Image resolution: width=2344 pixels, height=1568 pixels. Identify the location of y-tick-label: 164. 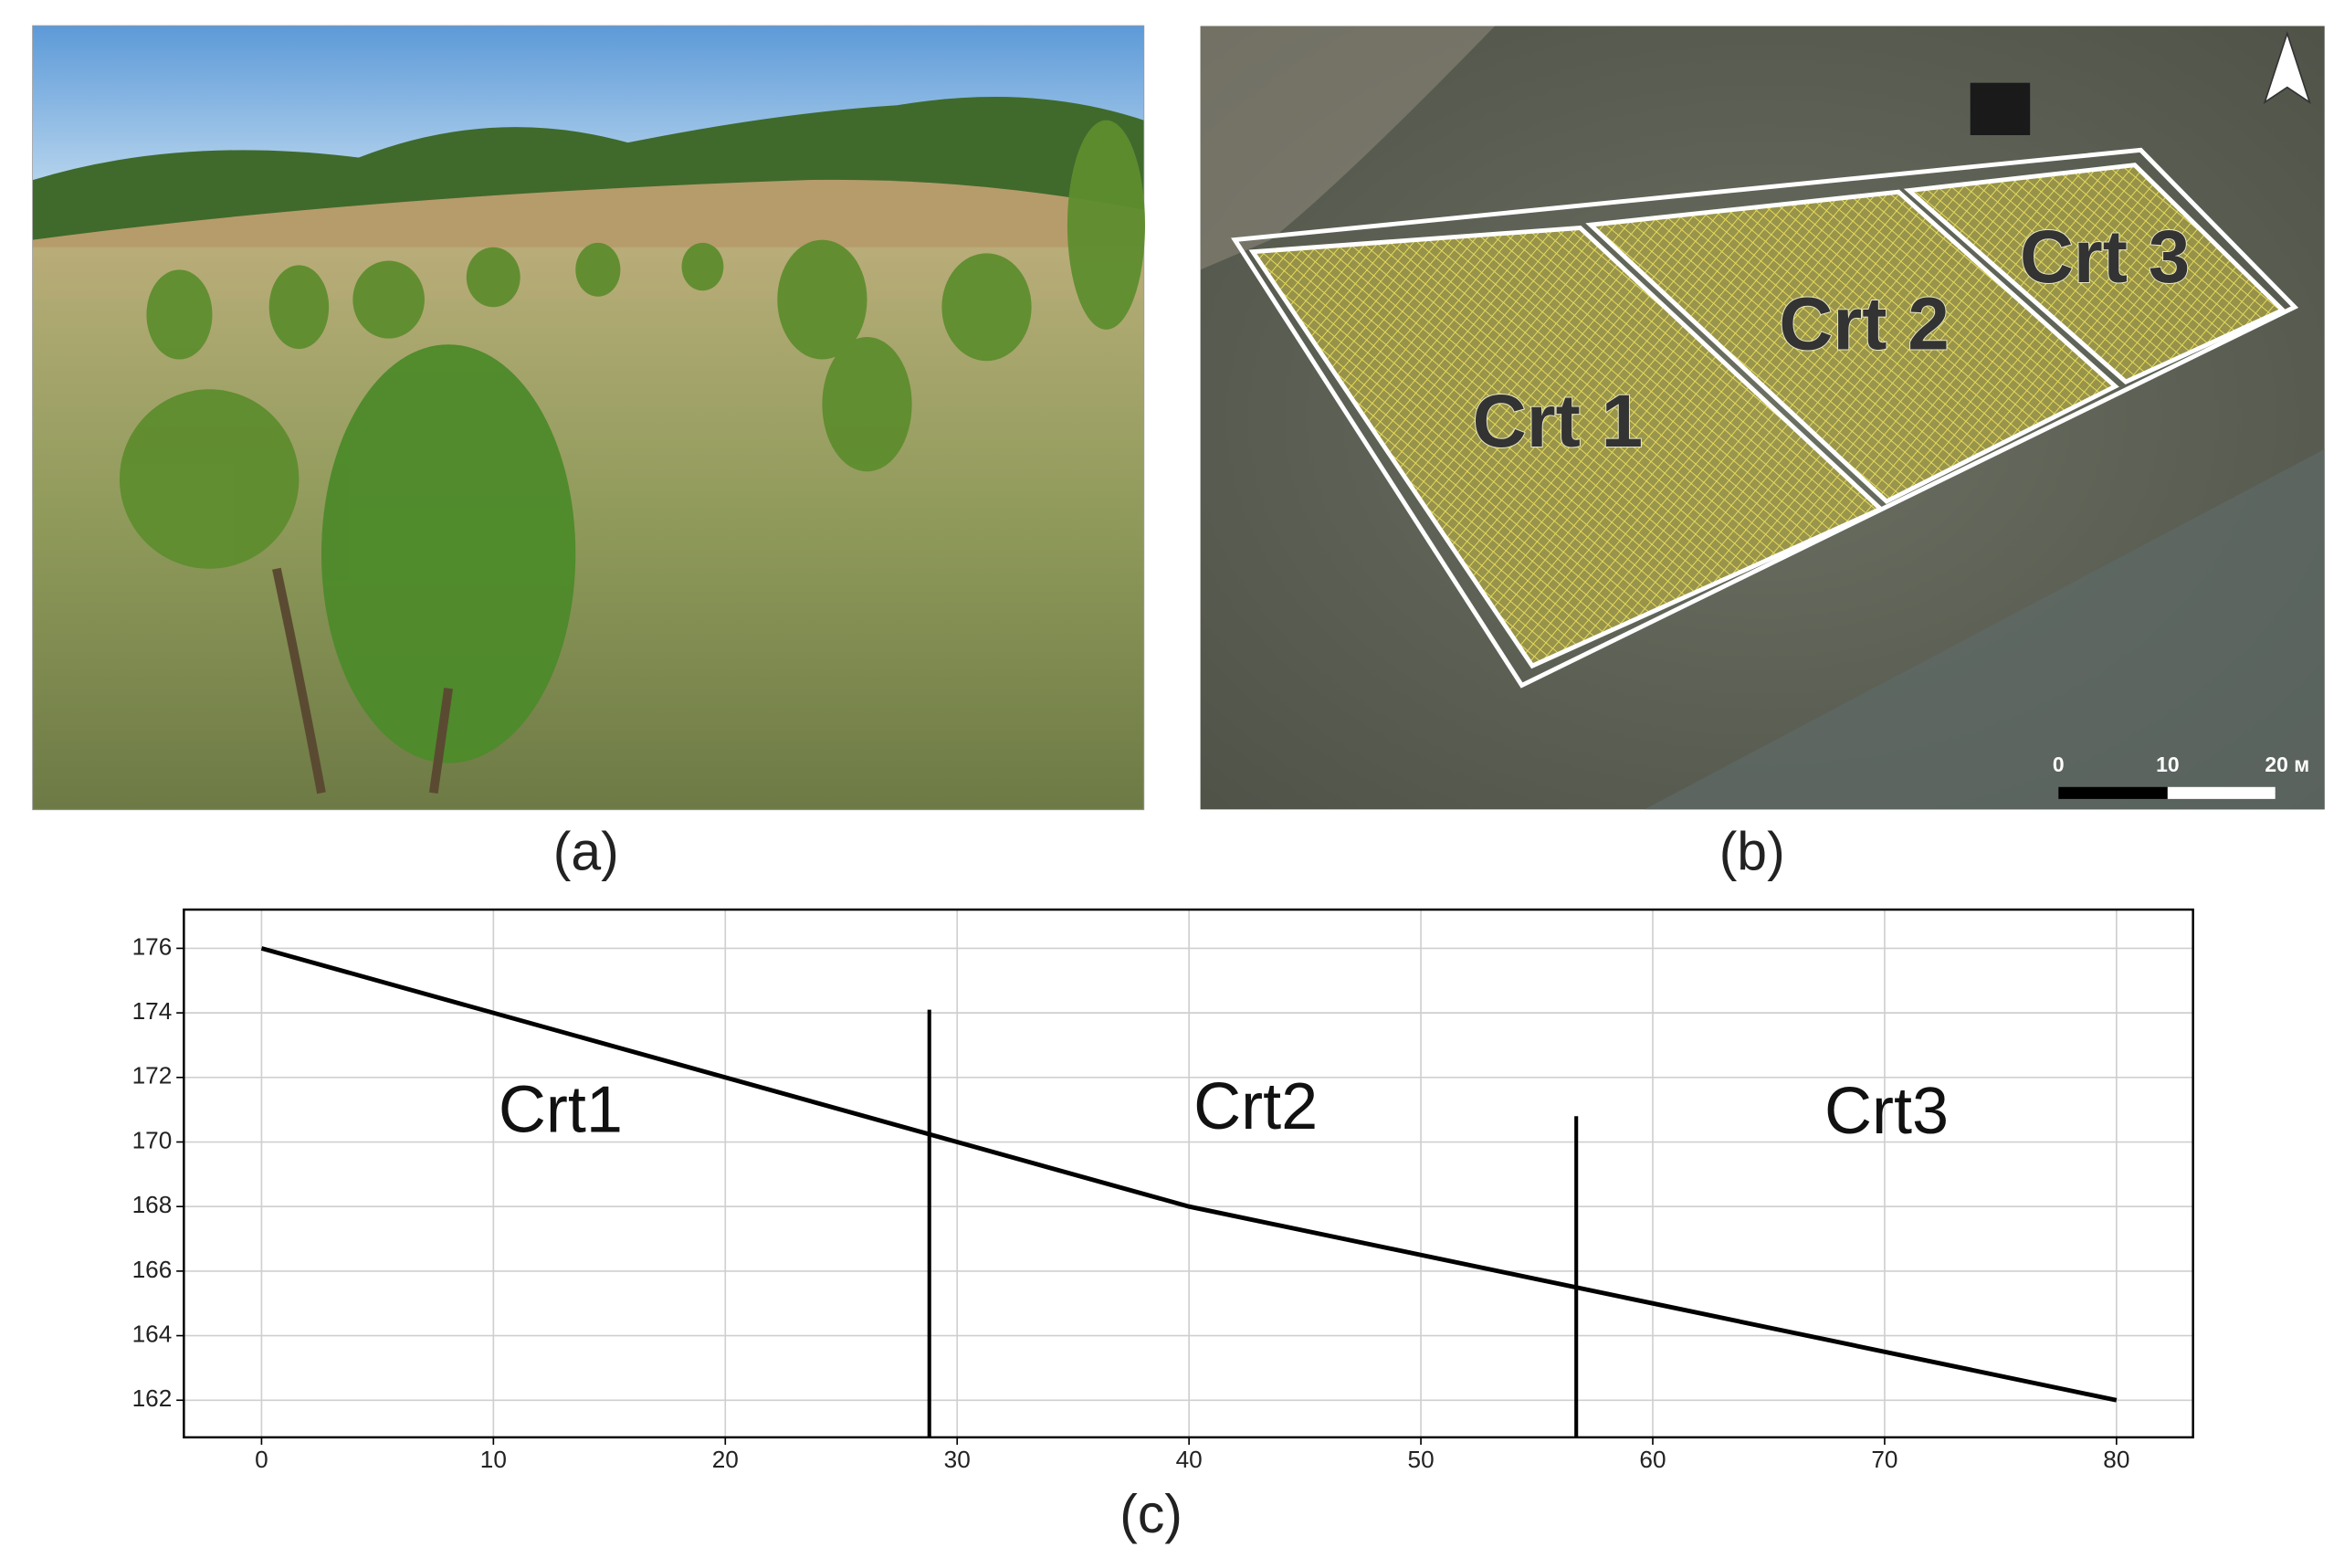
(152, 1334).